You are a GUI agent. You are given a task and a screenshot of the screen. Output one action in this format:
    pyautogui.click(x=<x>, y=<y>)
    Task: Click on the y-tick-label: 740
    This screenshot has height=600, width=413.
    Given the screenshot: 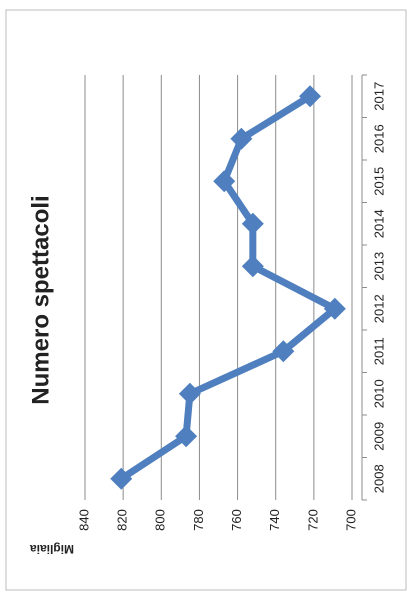 What is the action you would take?
    pyautogui.click(x=274, y=520)
    